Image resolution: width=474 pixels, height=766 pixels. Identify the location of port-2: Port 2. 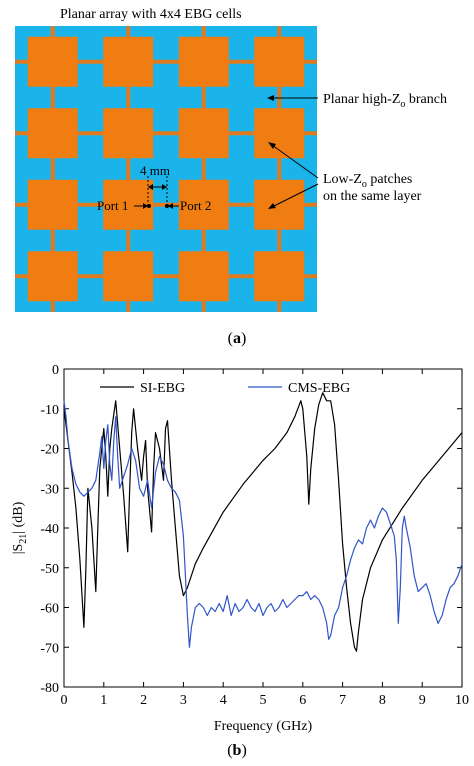
(188, 205).